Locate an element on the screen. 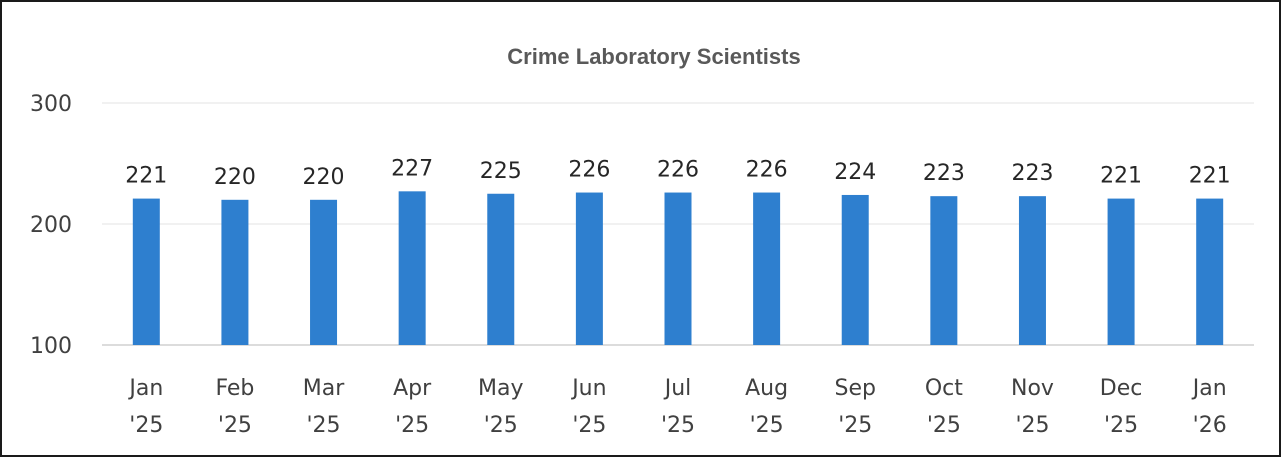  y-tick-label: 200 is located at coordinates (51, 225).